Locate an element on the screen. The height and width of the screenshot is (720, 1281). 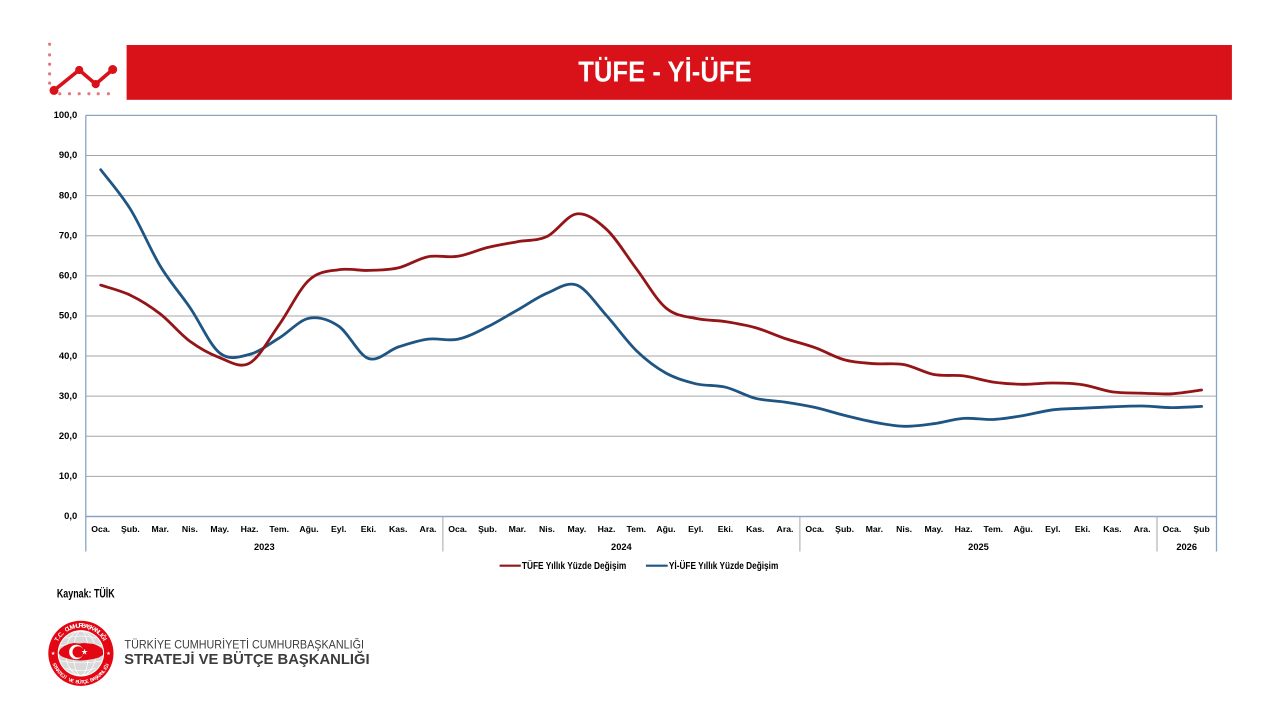
svg-text: 2025 is located at coordinates (978, 547).